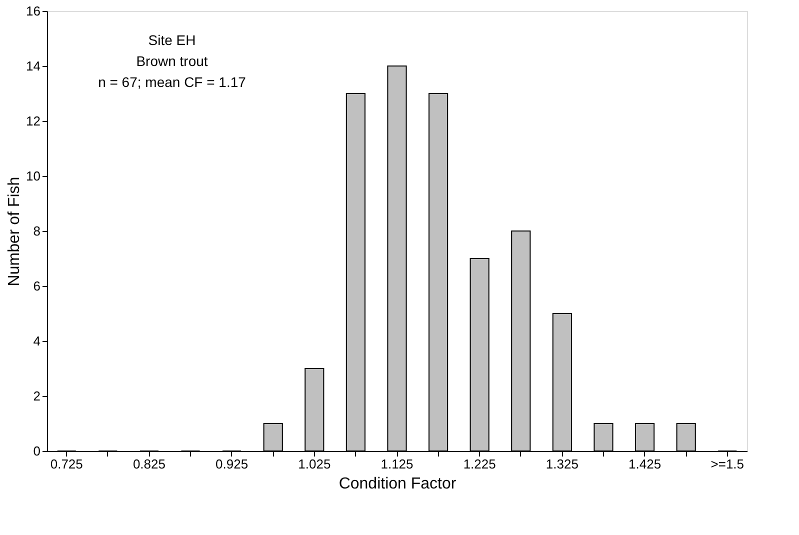 This screenshot has width=799, height=535. Describe the element at coordinates (33, 121) in the screenshot. I see `y-tick-label: 12` at that location.